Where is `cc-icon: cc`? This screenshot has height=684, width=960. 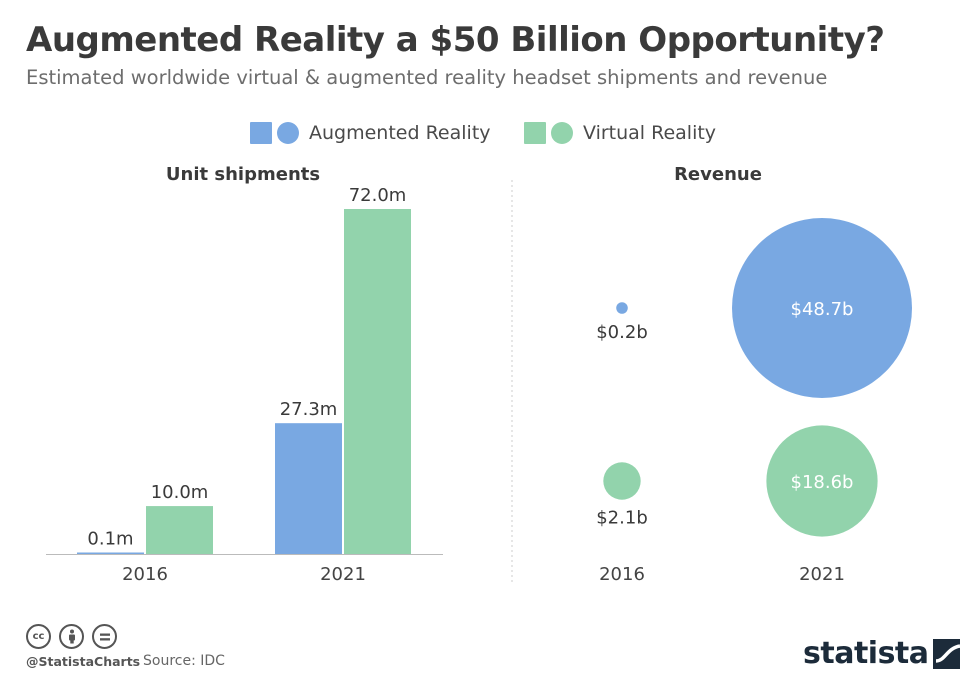
cc-icon: cc is located at coordinates (38, 636).